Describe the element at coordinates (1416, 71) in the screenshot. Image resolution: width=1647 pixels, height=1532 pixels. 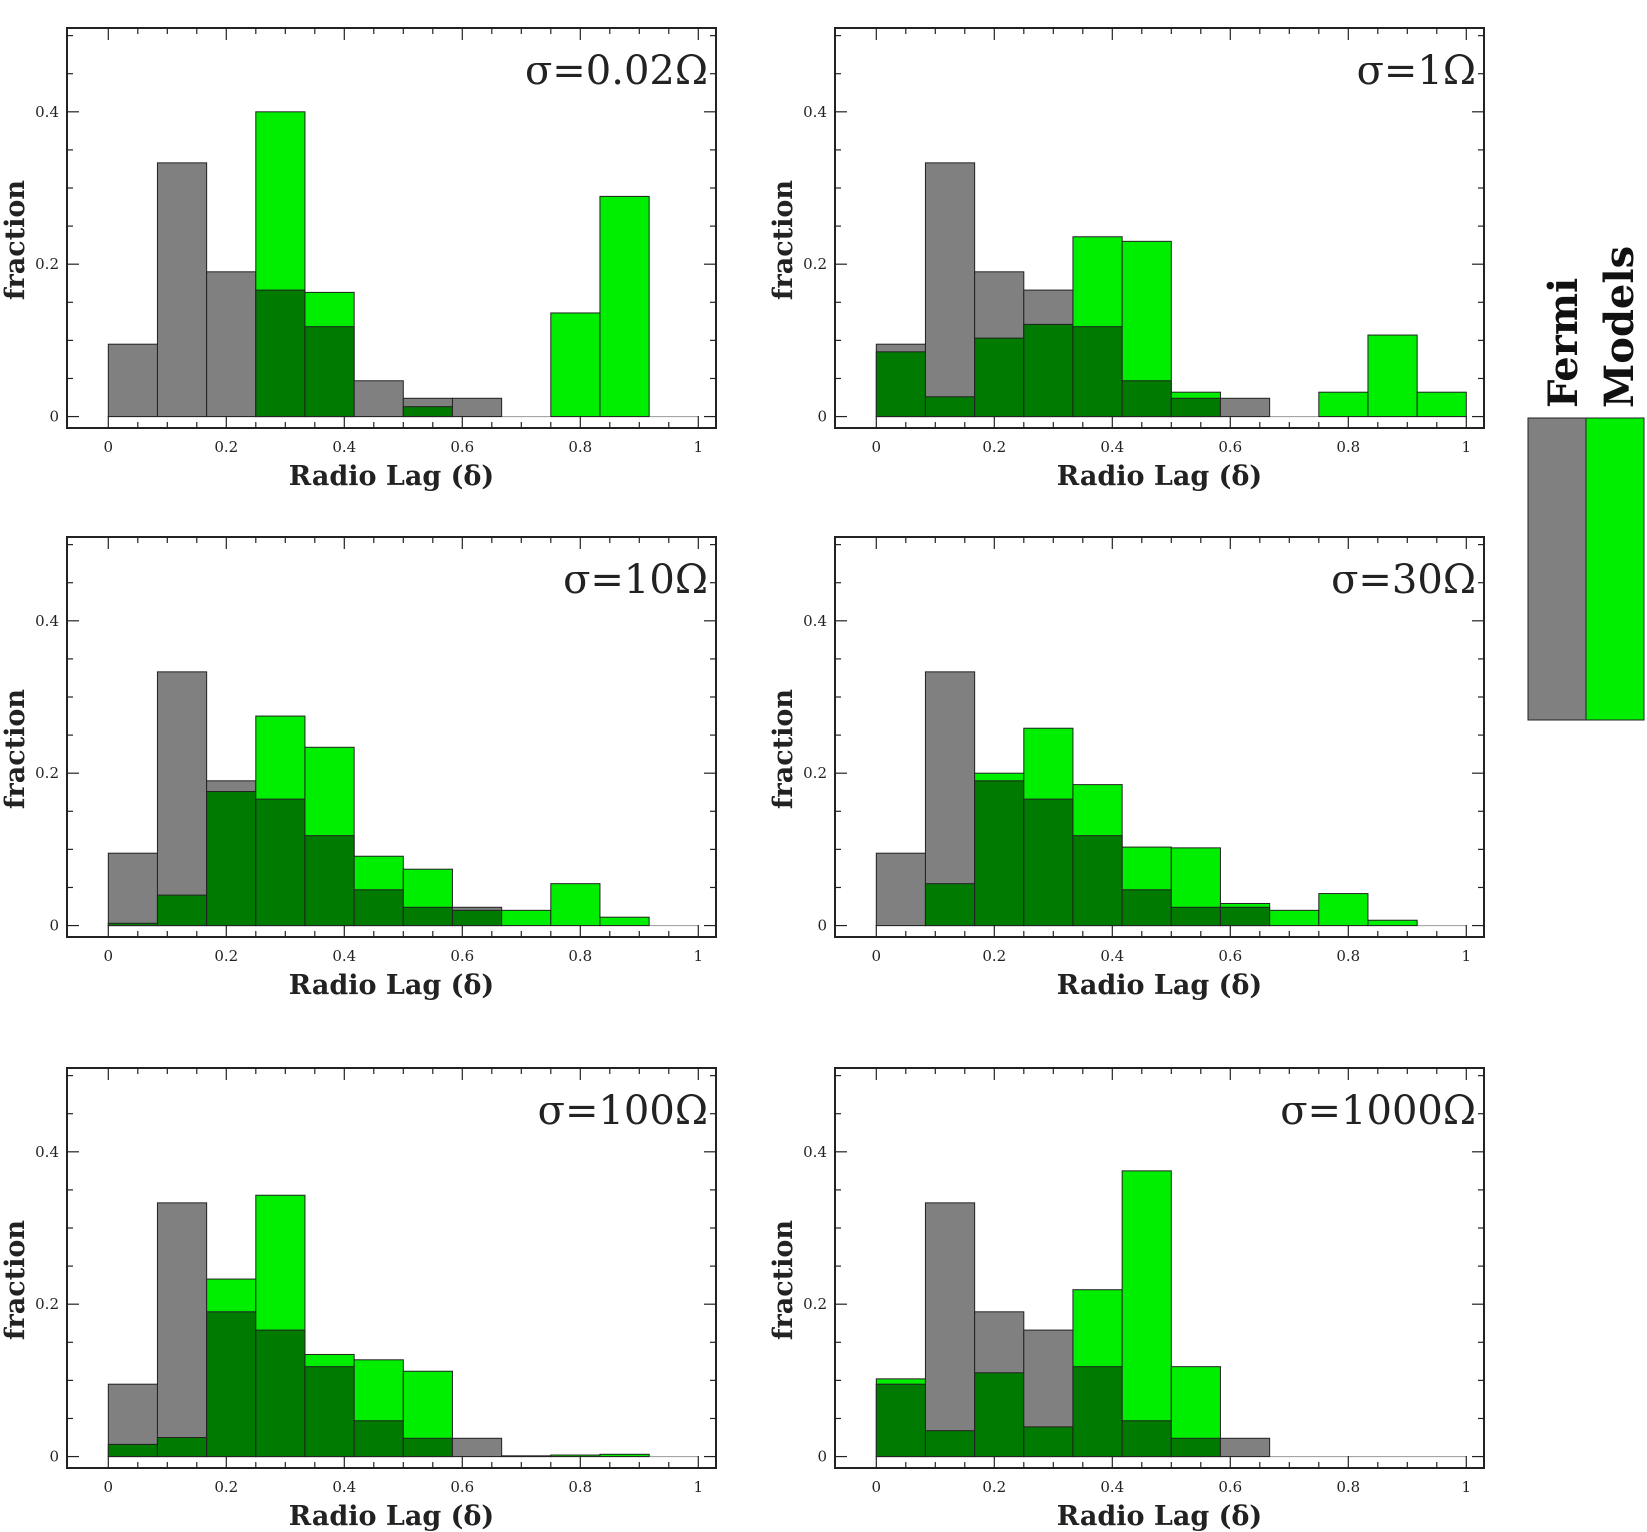
I see `panel-title: σ=1Ω` at that location.